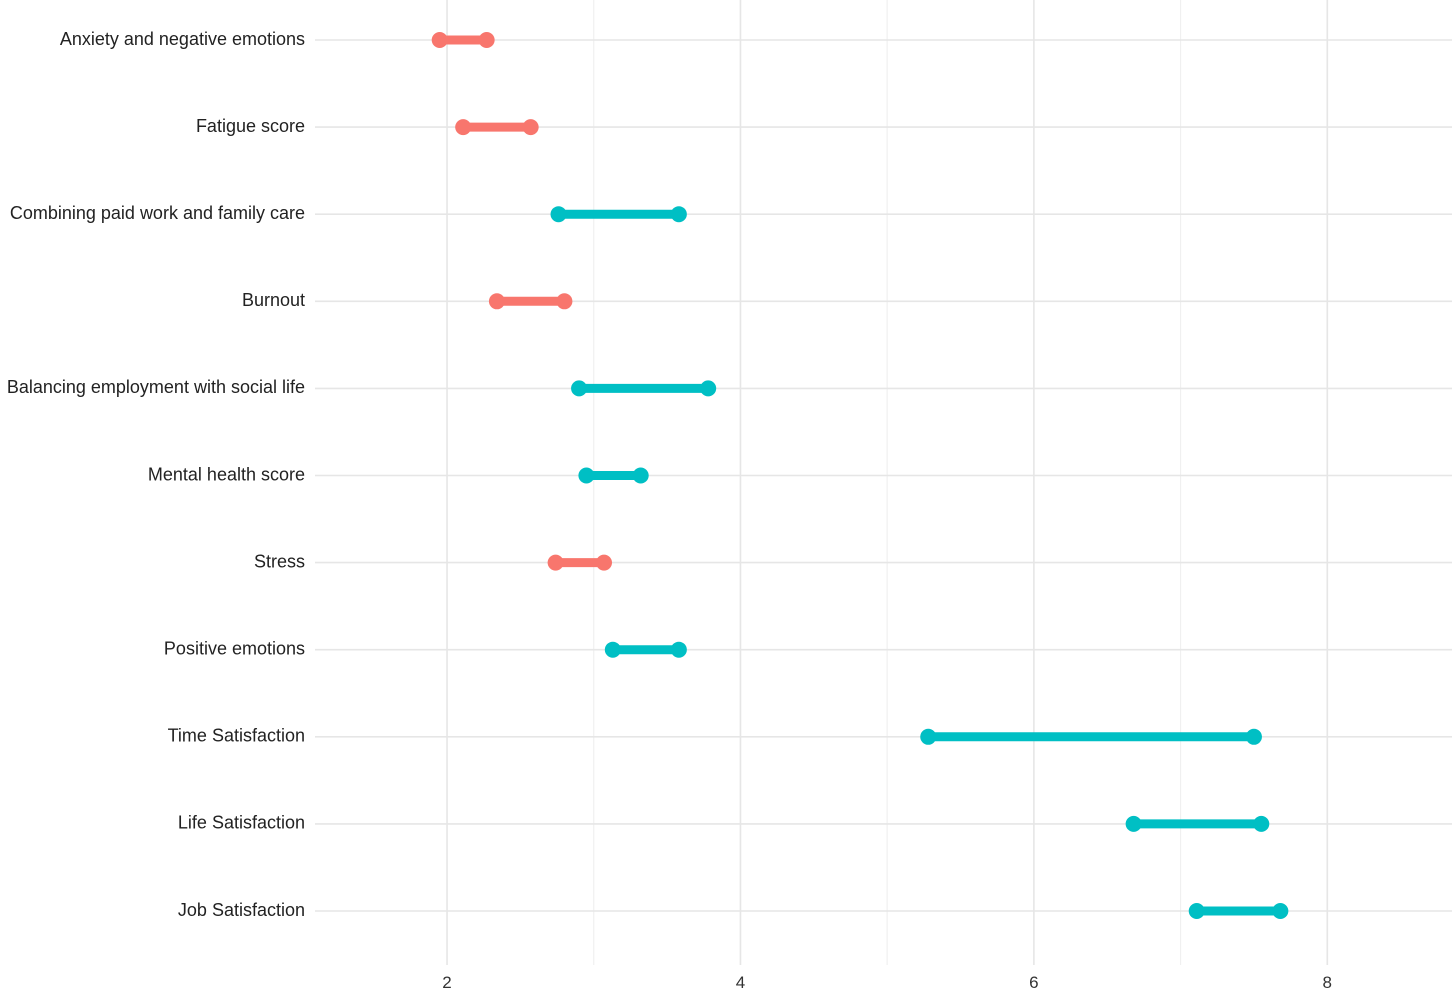 The image size is (1456, 999). What do you see at coordinates (279, 561) in the screenshot?
I see `category-label: Stress` at bounding box center [279, 561].